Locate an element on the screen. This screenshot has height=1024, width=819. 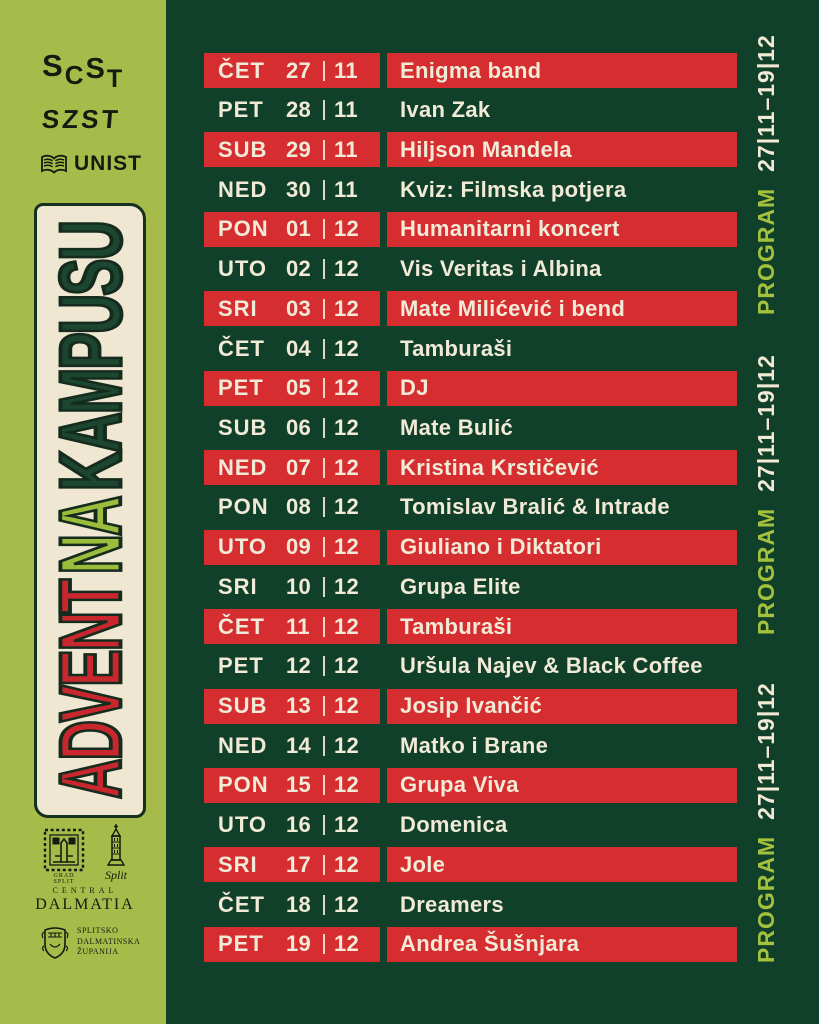
schedule-row: PET 12 12 Uršula Najev & Black Coffee is located at coordinates (470, 666).